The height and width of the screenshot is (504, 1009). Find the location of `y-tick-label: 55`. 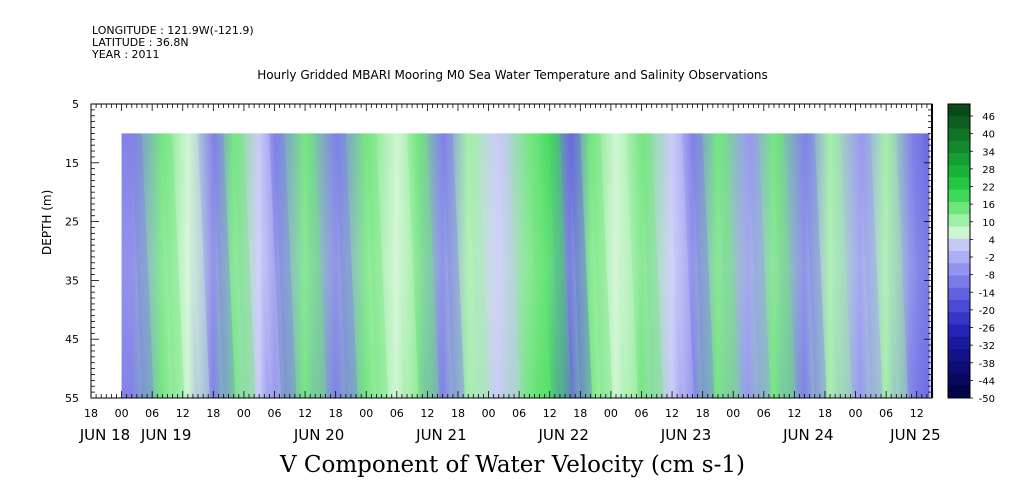

y-tick-label: 55 is located at coordinates (72, 398).